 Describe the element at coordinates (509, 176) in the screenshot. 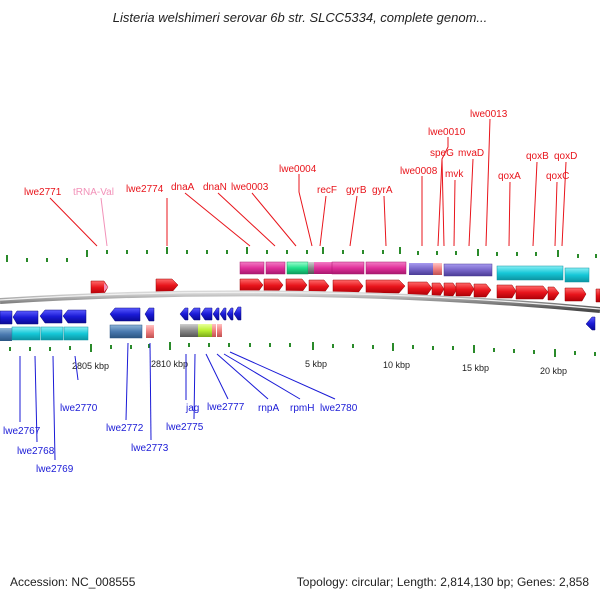

I see `gene-label-qoxA: qoxA` at that location.